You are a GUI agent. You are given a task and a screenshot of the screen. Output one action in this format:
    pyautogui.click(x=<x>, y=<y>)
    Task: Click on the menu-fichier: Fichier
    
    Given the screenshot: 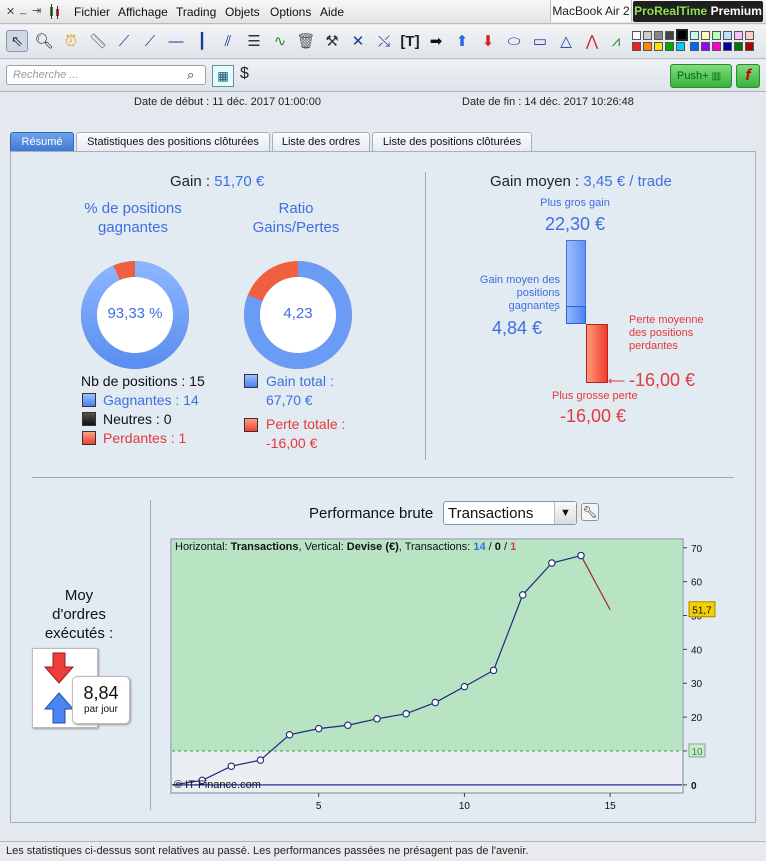 What is the action you would take?
    pyautogui.click(x=92, y=12)
    